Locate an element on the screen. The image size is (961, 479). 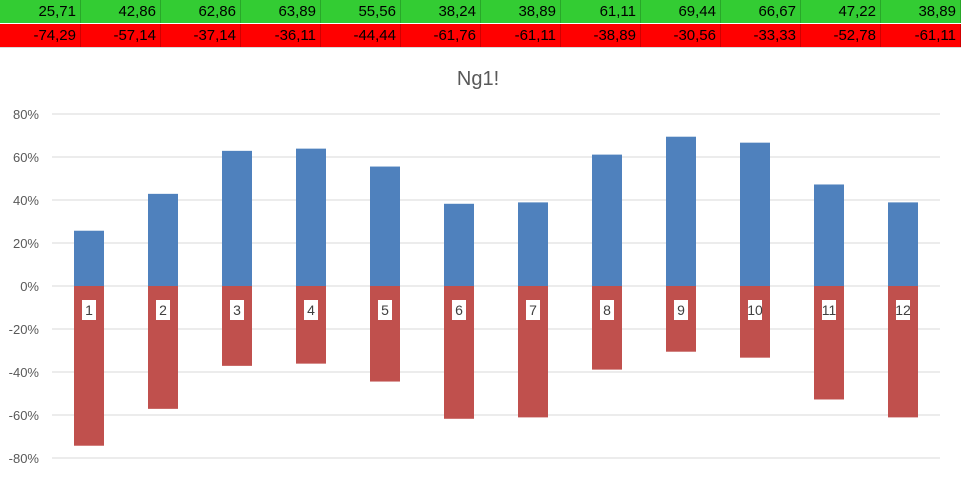
category-label: 2 is located at coordinates (163, 310).